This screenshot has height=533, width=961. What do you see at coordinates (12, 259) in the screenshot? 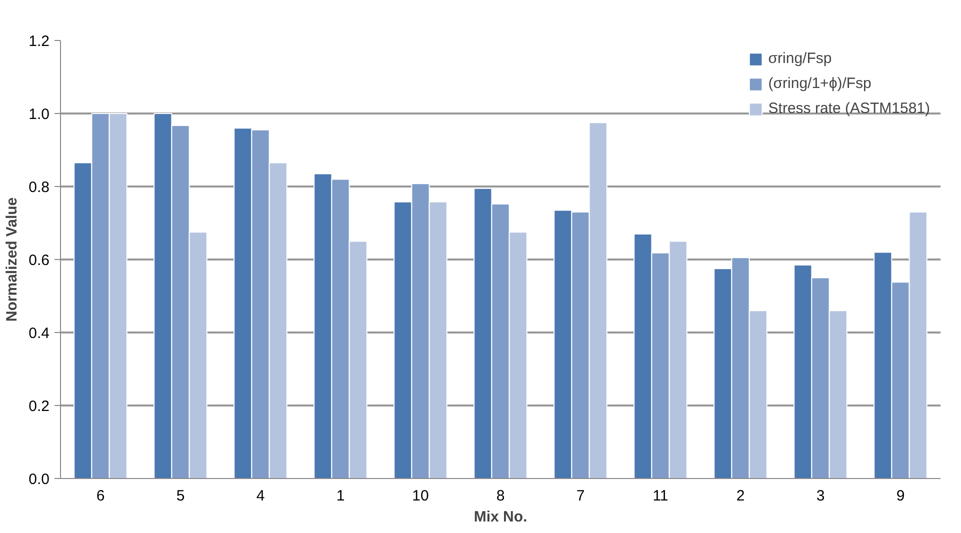
I see `y-axis-title: Normalized Value` at bounding box center [12, 259].